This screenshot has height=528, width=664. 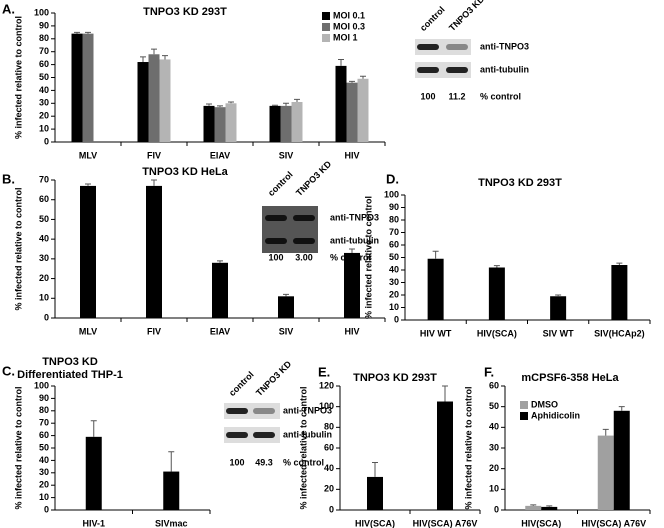 I want to click on legend-label: DMSO, so click(x=544, y=404).